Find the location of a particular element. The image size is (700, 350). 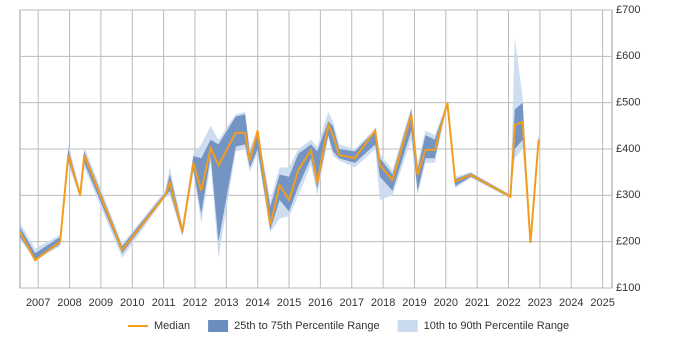

x-tick-label: 2011 is located at coordinates (164, 303).